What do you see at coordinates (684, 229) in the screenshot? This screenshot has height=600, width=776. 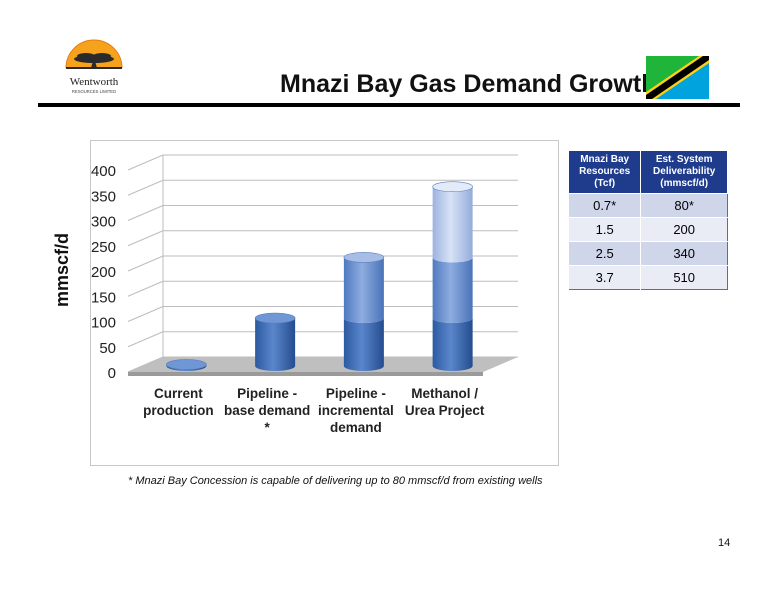 I see `table-cell: 200` at bounding box center [684, 229].